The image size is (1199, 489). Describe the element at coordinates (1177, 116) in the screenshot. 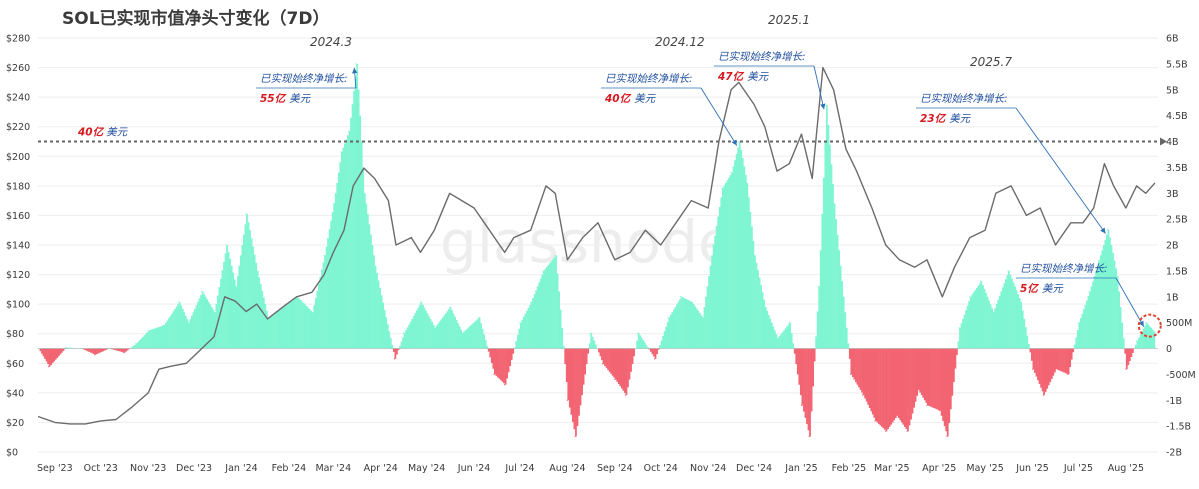

I see `right-tick-label: 4.5B` at that location.